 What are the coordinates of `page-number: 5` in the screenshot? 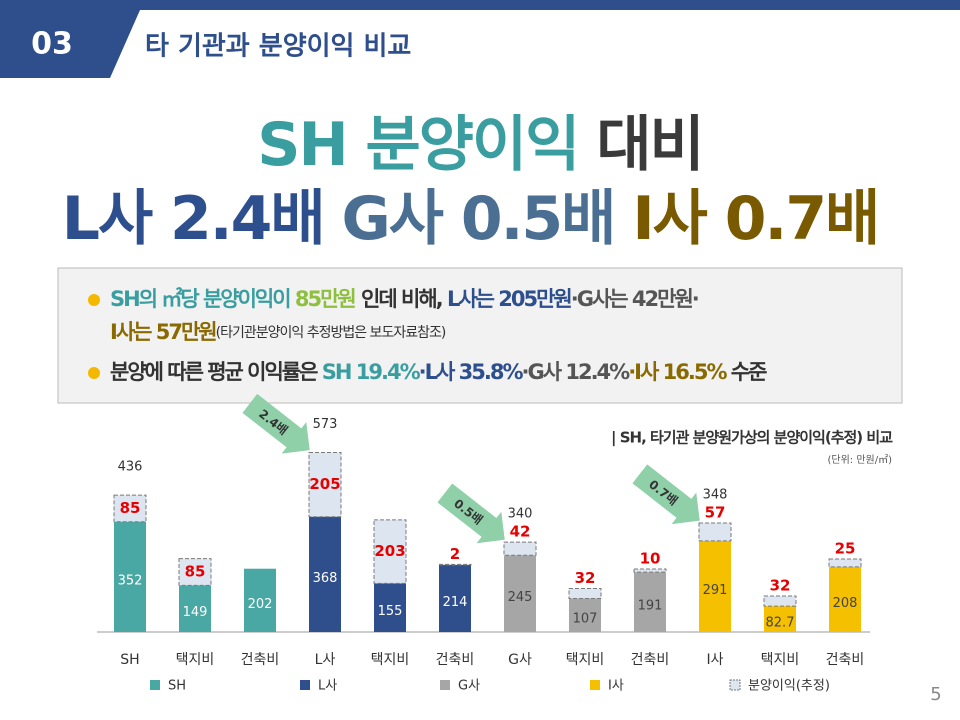 It's located at (935, 694).